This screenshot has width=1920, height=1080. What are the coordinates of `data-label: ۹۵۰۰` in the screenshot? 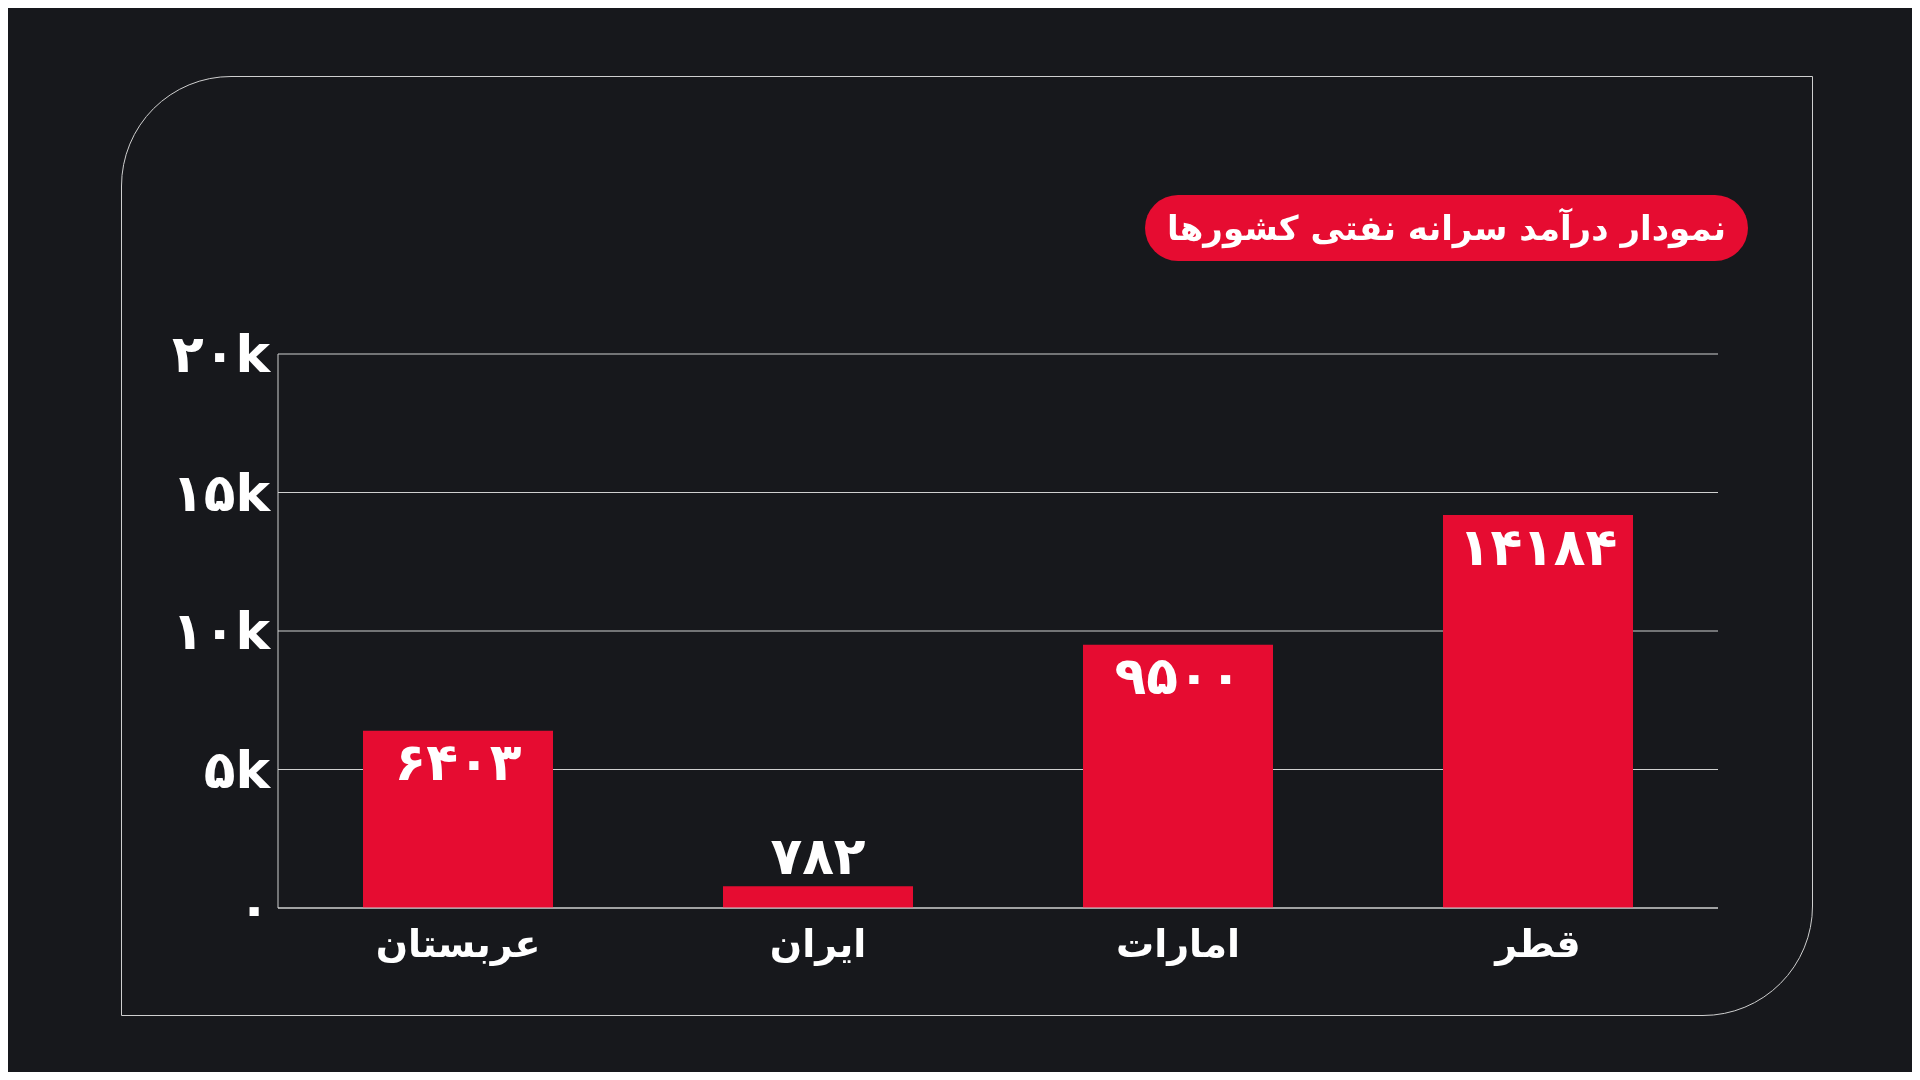 It's located at (1178, 676).